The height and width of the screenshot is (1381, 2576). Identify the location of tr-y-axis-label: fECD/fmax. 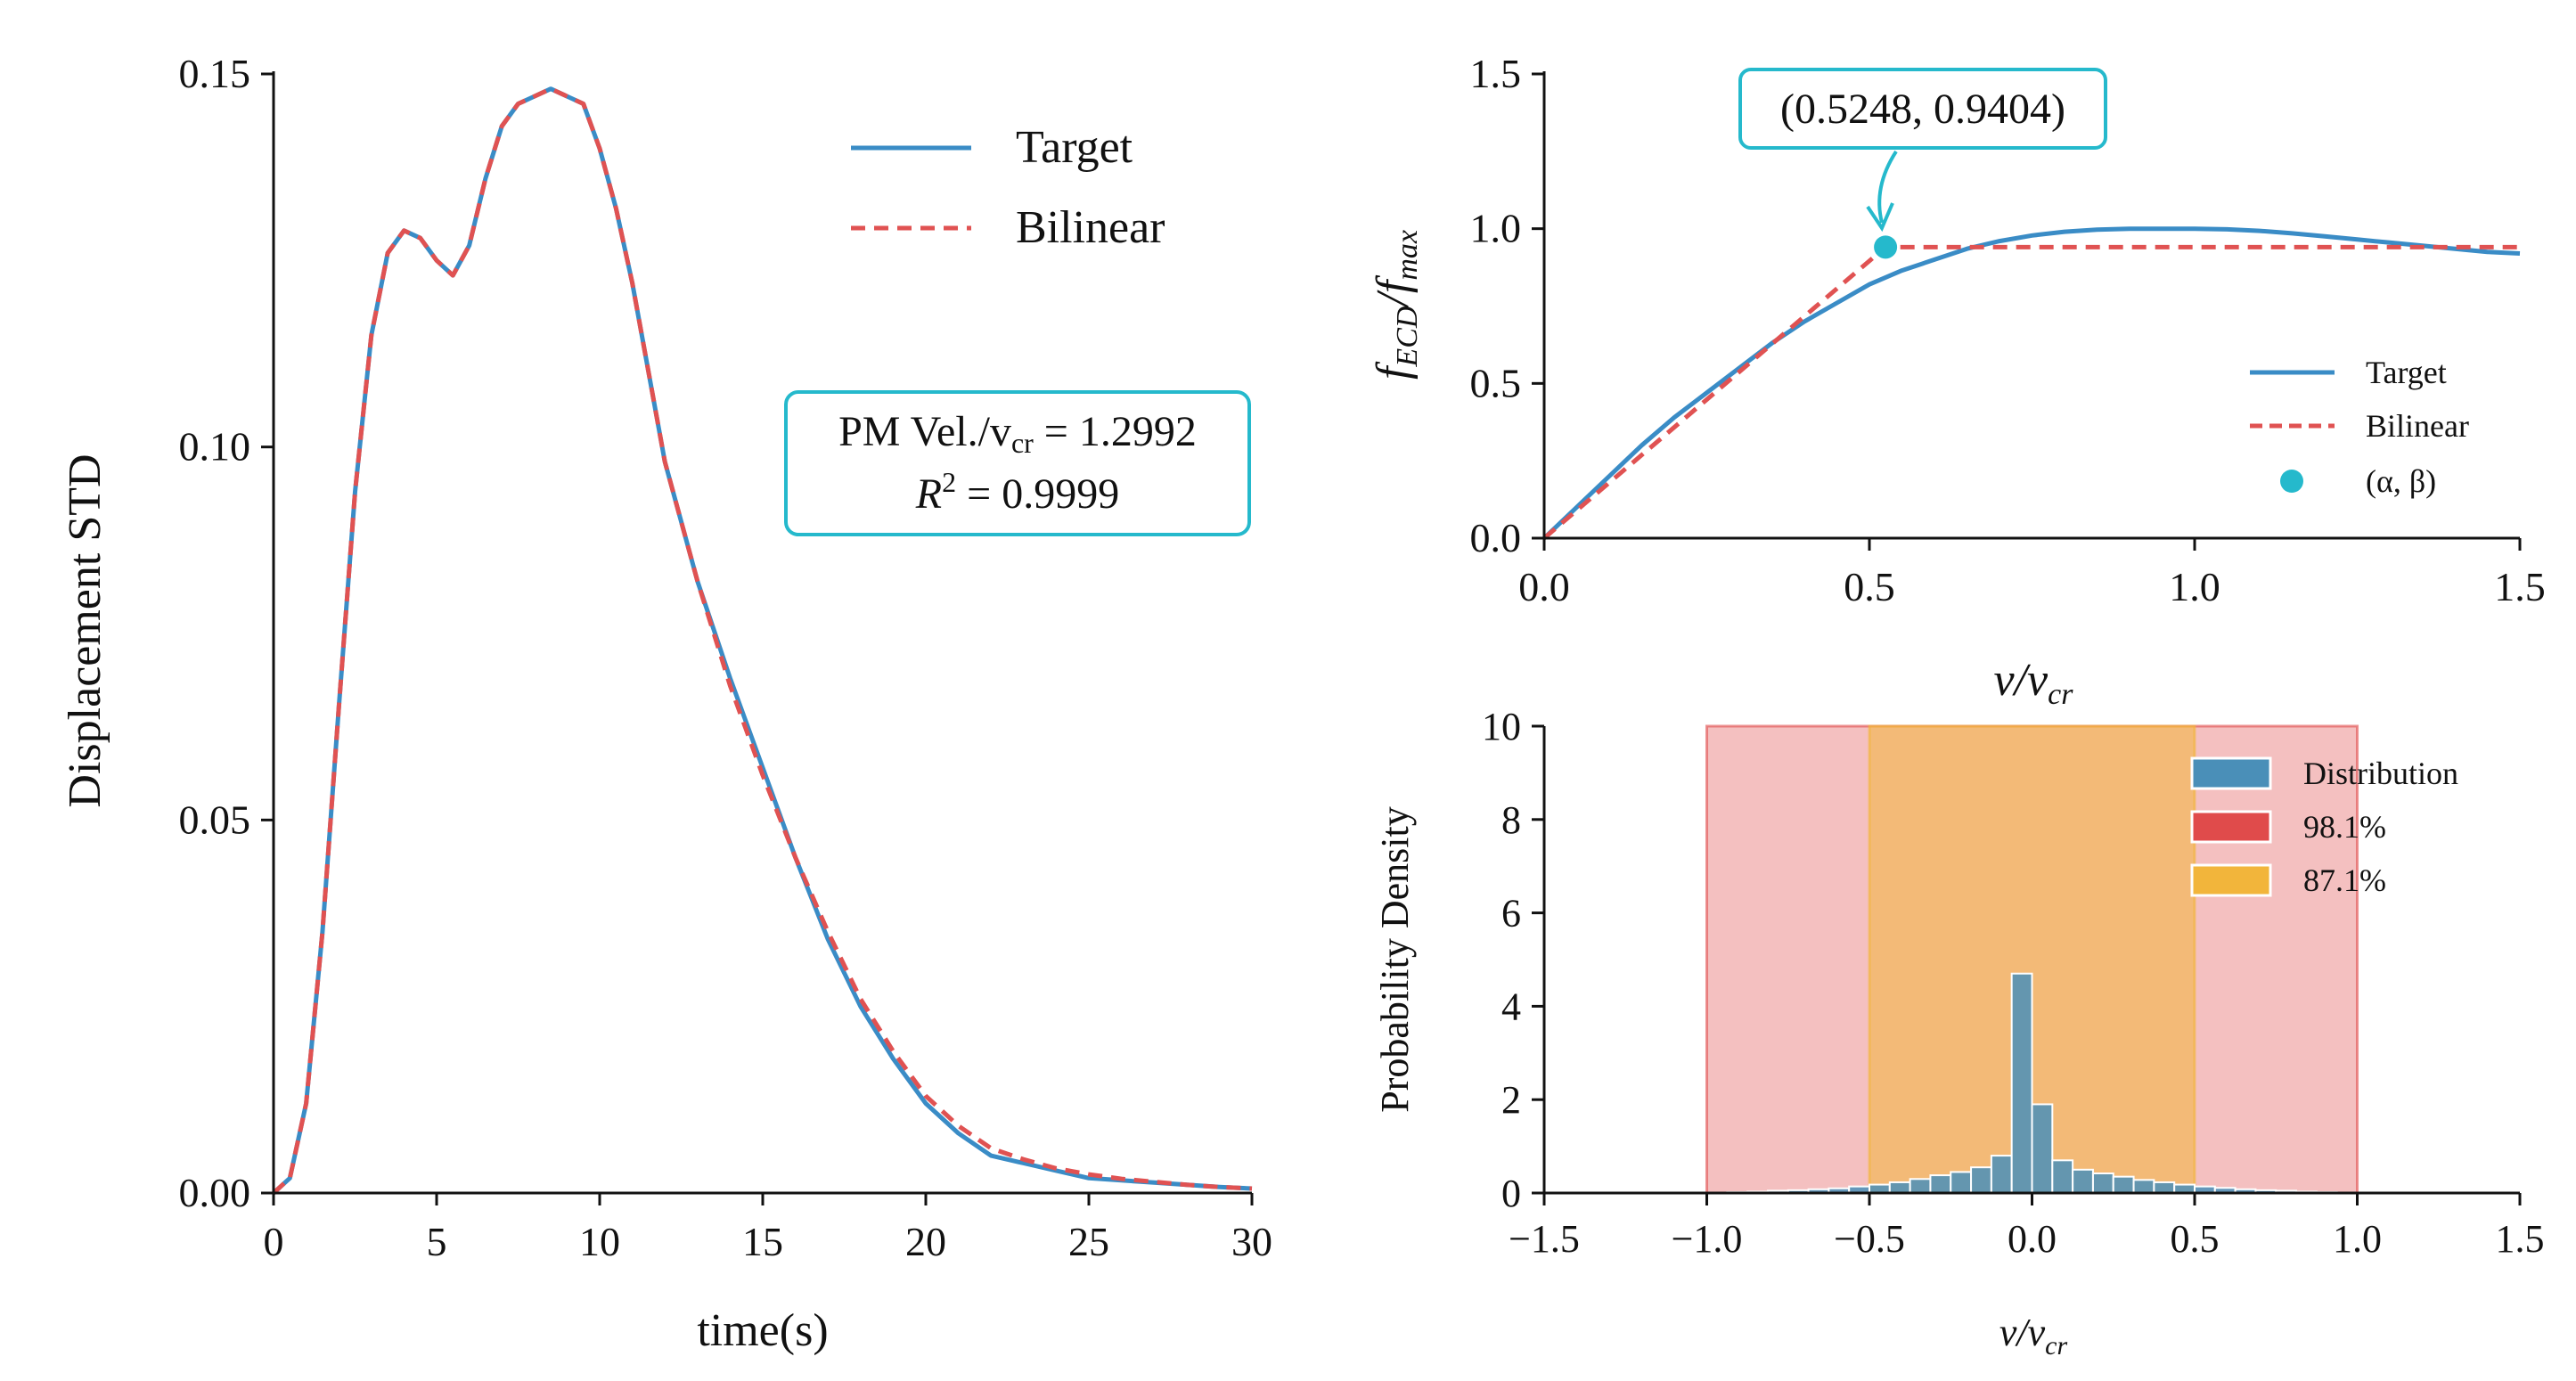
(1396, 305).